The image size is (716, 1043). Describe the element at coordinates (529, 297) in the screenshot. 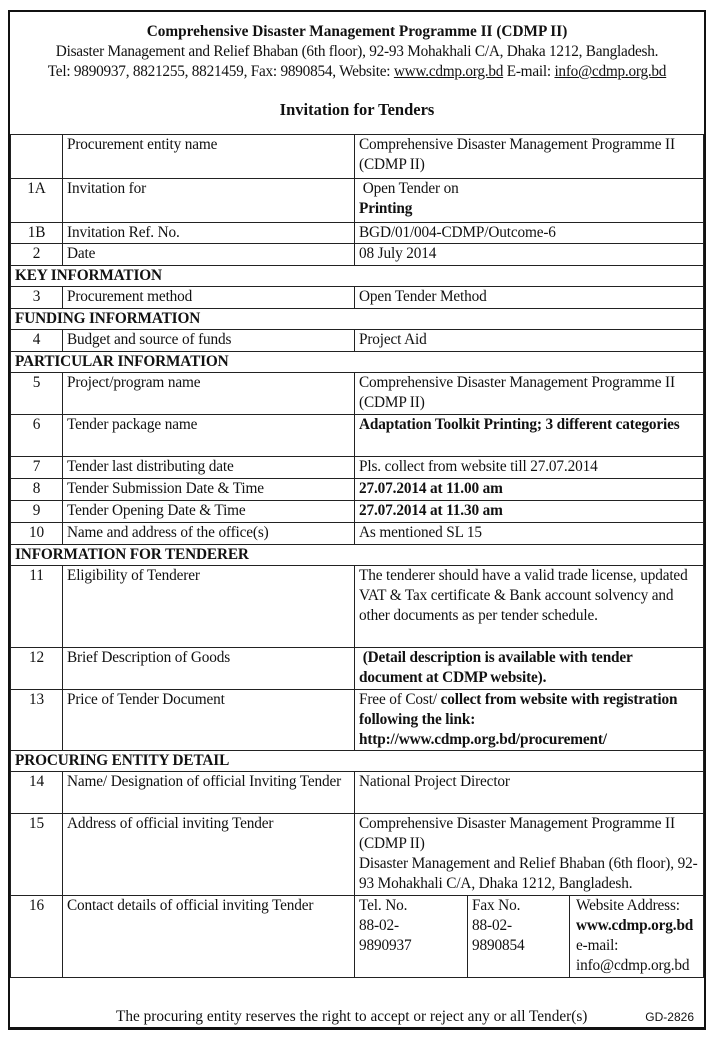

I see `row-value: Open Tender Method` at that location.